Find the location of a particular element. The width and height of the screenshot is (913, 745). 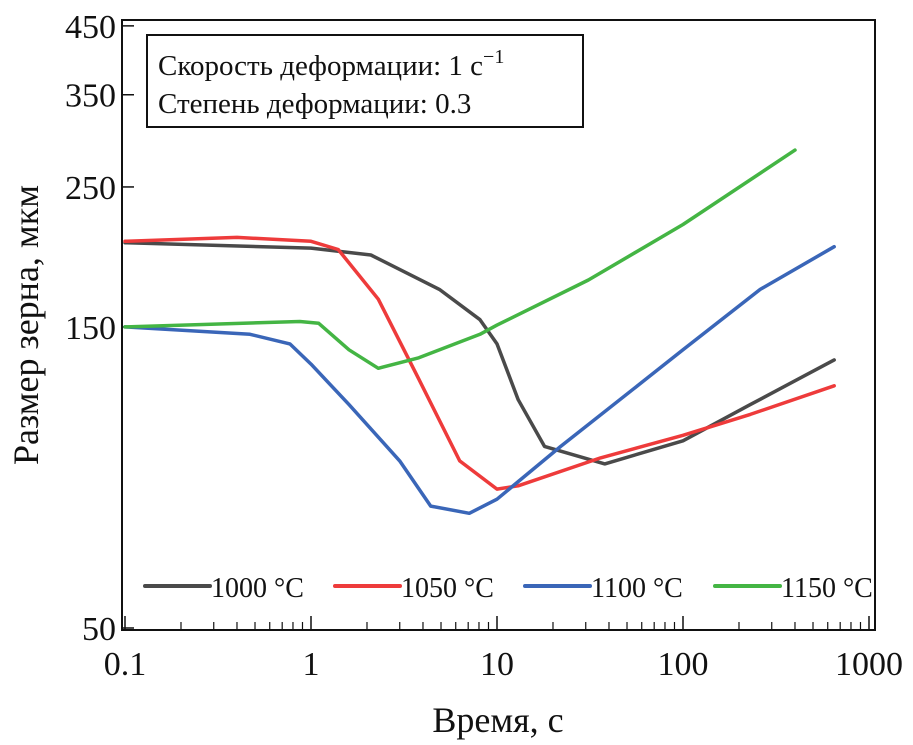

legend-label: 1150 °C is located at coordinates (827, 588).